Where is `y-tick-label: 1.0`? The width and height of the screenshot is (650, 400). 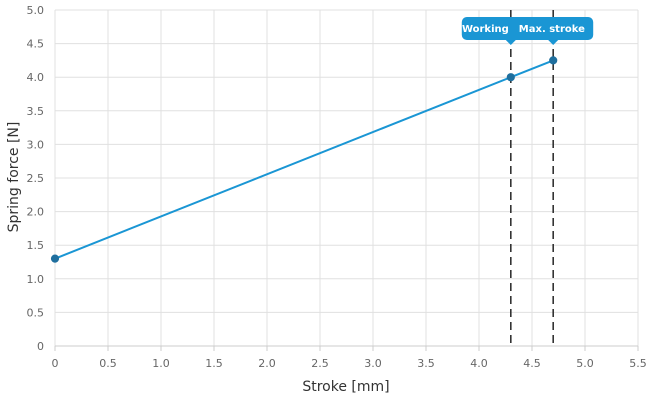
y-tick-label: 1.0 is located at coordinates (36, 279).